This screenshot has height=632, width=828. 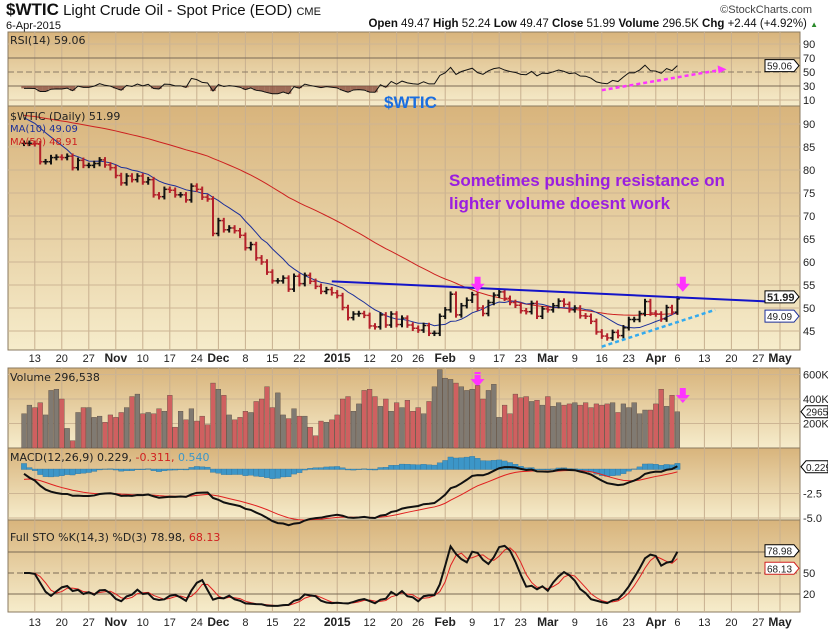 What do you see at coordinates (418, 359) in the screenshot?
I see `x-tick-label: 26` at bounding box center [418, 359].